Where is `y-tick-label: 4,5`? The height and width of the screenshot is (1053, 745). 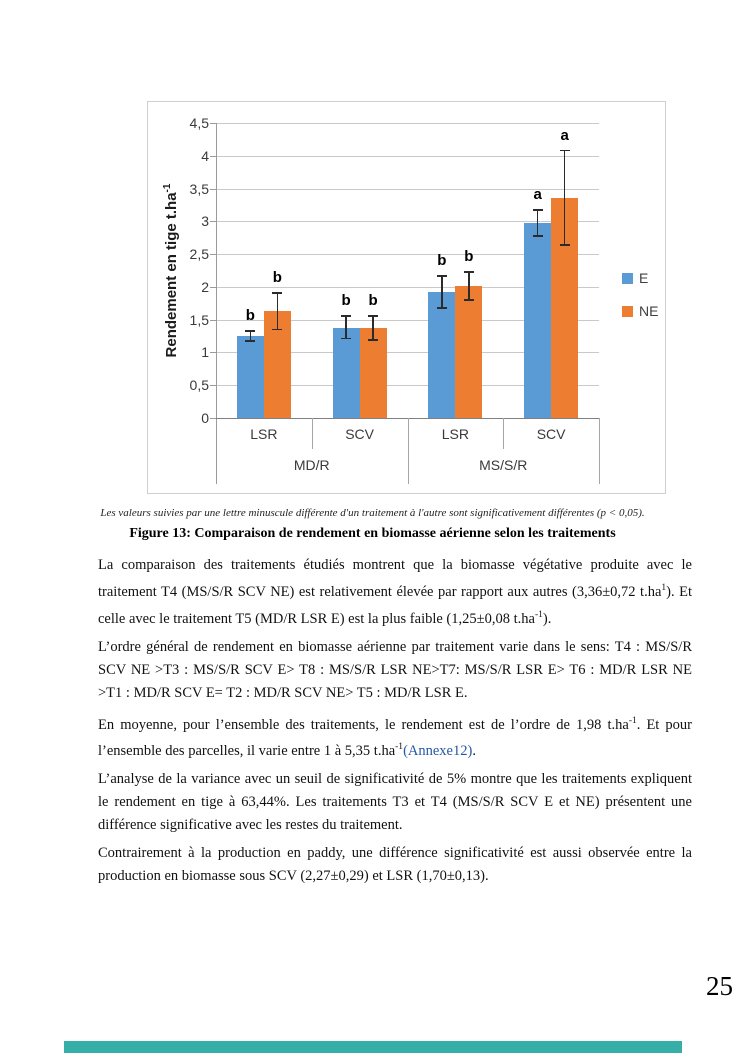 y-tick-label: 4,5 is located at coordinates (199, 123).